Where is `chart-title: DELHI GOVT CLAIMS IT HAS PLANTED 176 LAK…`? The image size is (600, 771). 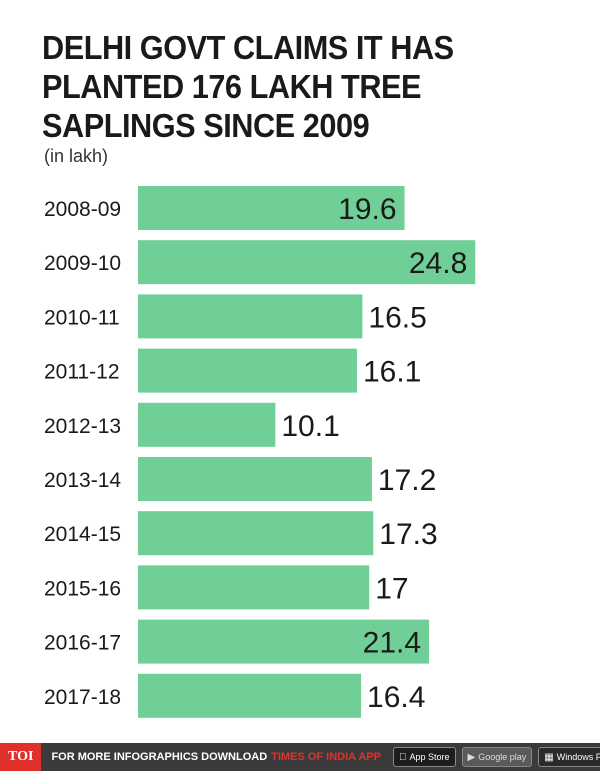
chart-title: DELHI GOVT CLAIMS IT HAS PLANTED 176 LAK… is located at coordinates (248, 86).